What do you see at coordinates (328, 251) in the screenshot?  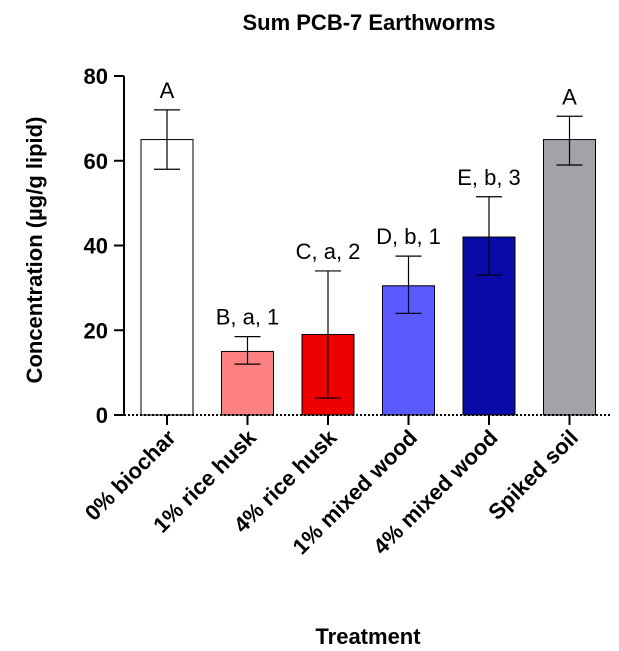 I see `significance-label: C, a, 2` at bounding box center [328, 251].